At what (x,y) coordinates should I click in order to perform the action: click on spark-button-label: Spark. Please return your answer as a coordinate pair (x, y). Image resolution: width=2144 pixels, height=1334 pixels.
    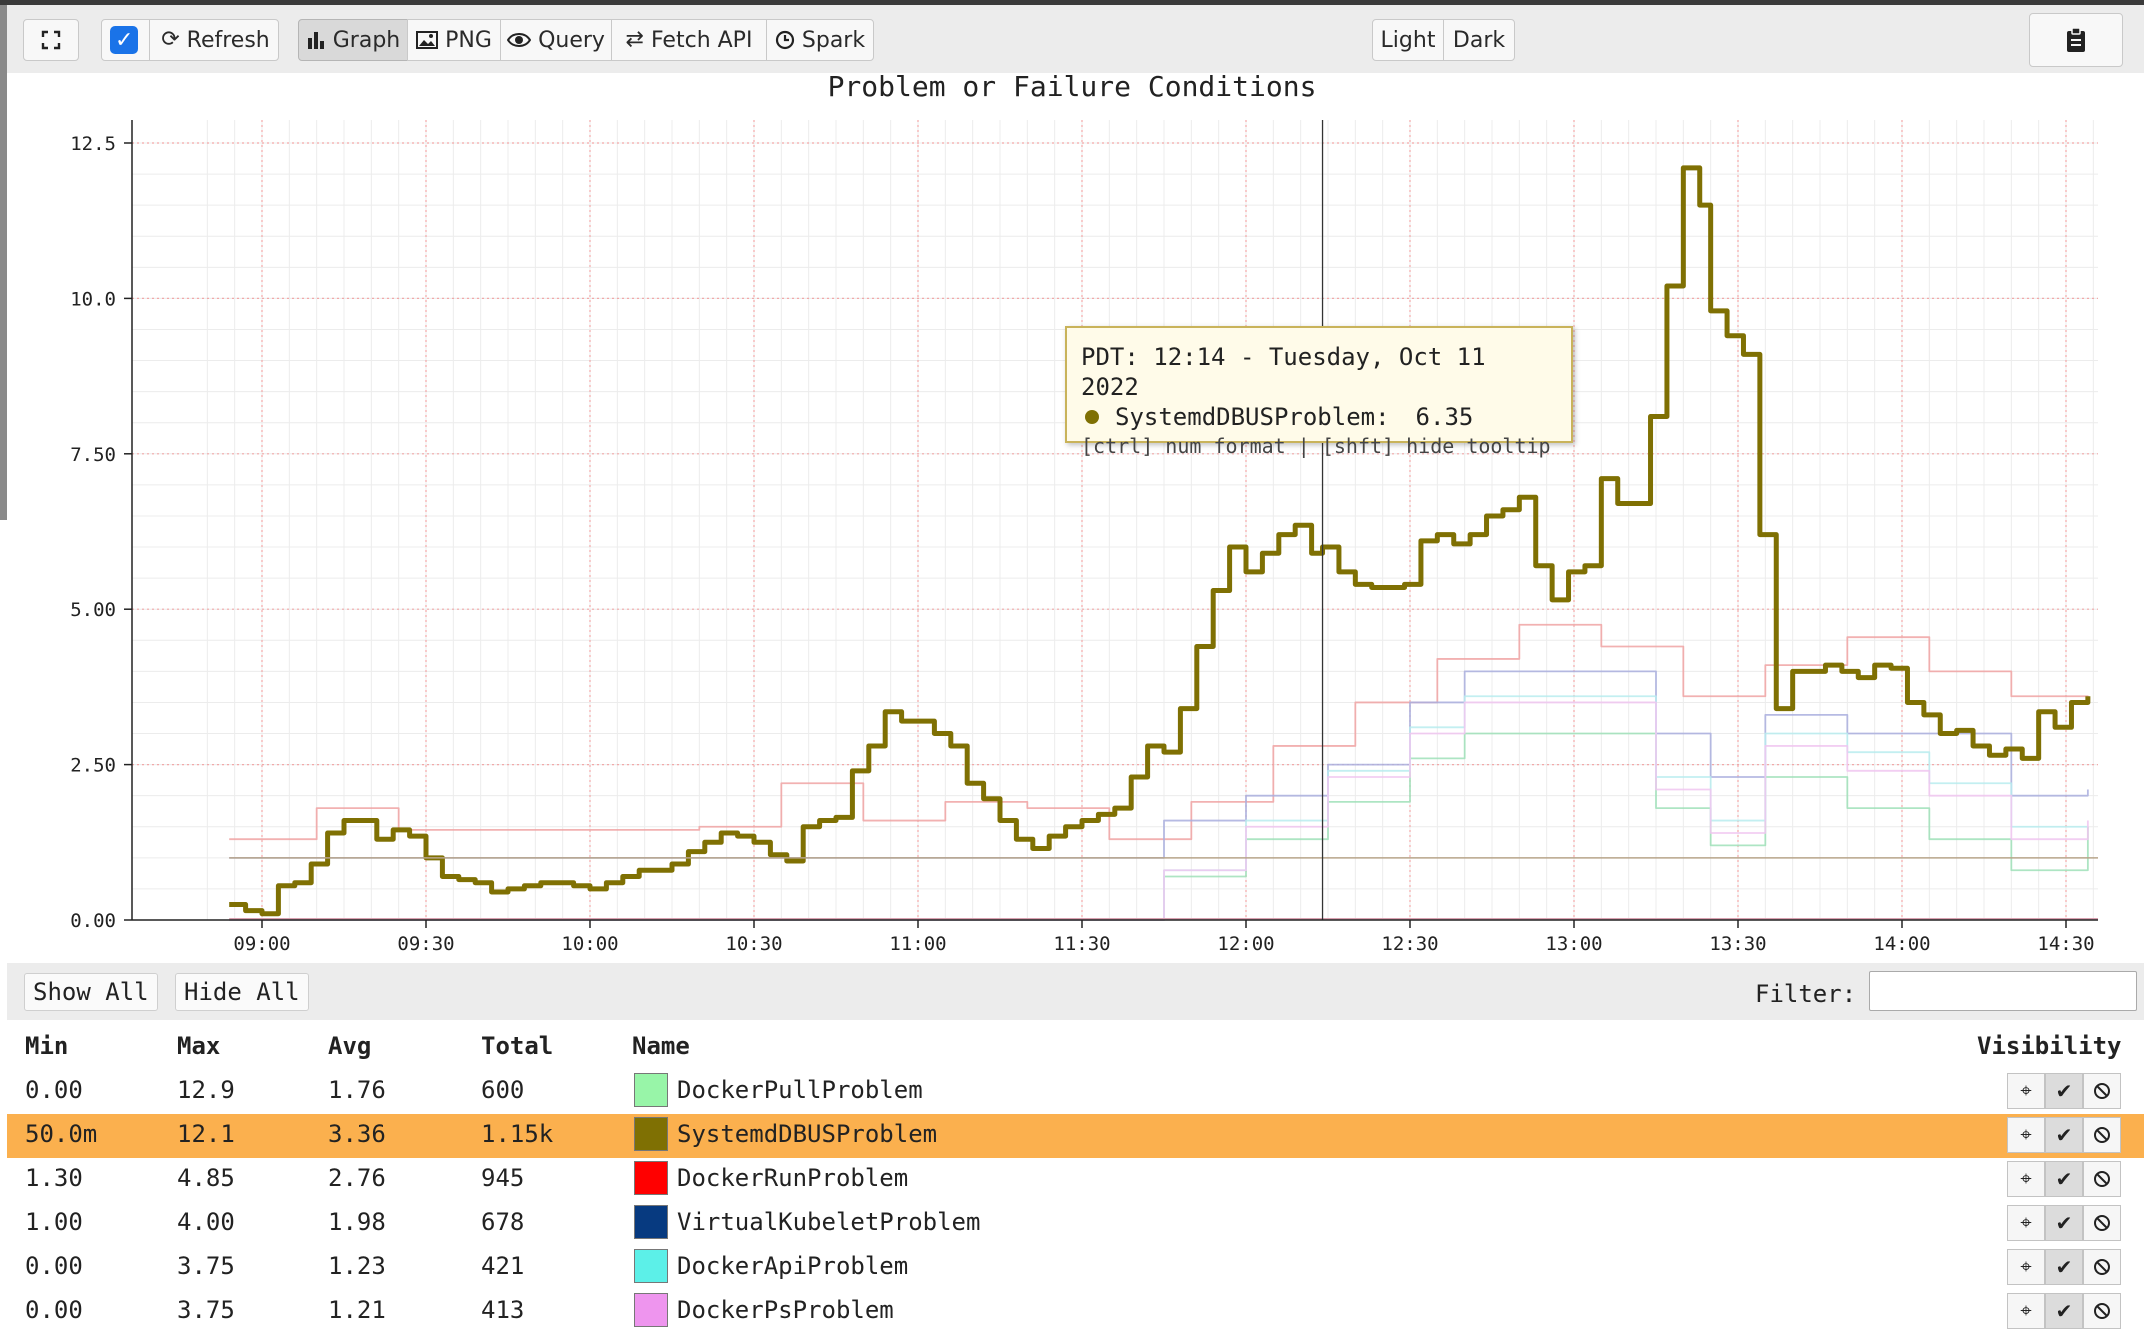
    Looking at the image, I should click on (833, 40).